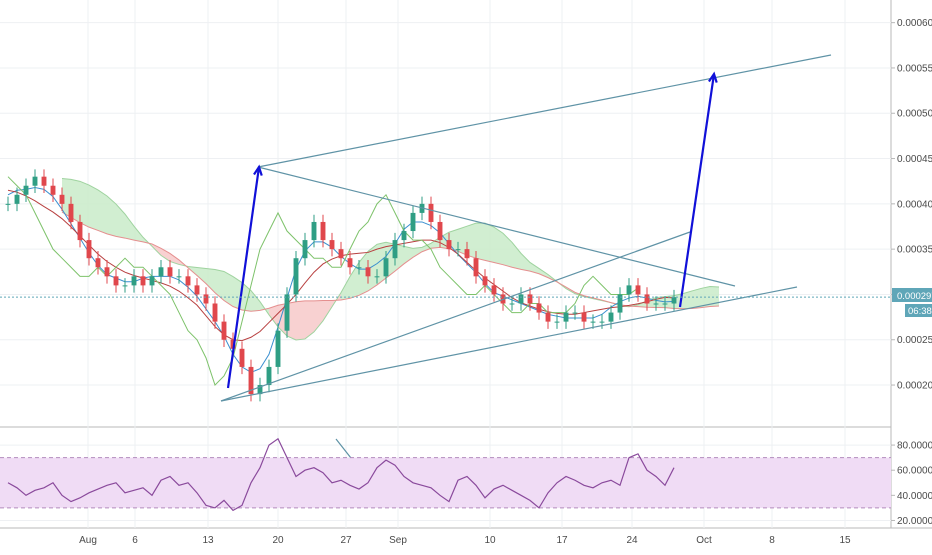 This screenshot has width=932, height=555. I want to click on countdown-label: 06:38, so click(920, 311).